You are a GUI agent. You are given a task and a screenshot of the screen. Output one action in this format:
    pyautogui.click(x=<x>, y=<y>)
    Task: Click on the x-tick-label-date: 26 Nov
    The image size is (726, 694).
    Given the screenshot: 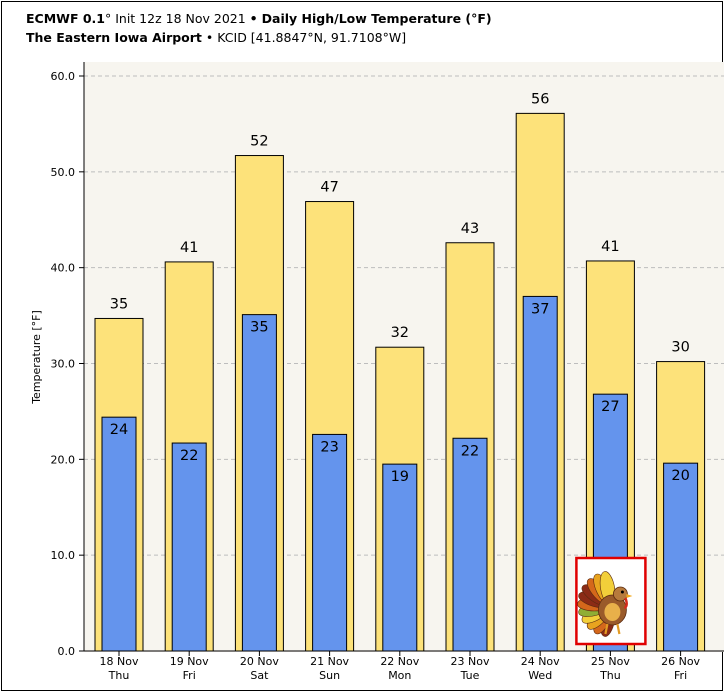 What is the action you would take?
    pyautogui.click(x=680, y=661)
    